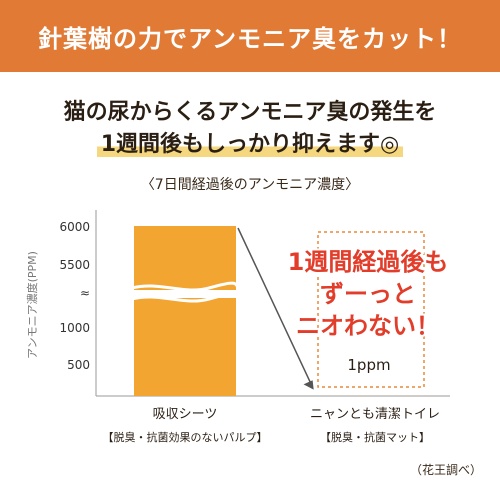  What do you see at coordinates (250, 185) in the screenshot?
I see `chart-title: 〈7日間経過後のアンモニア濃度〉` at bounding box center [250, 185].